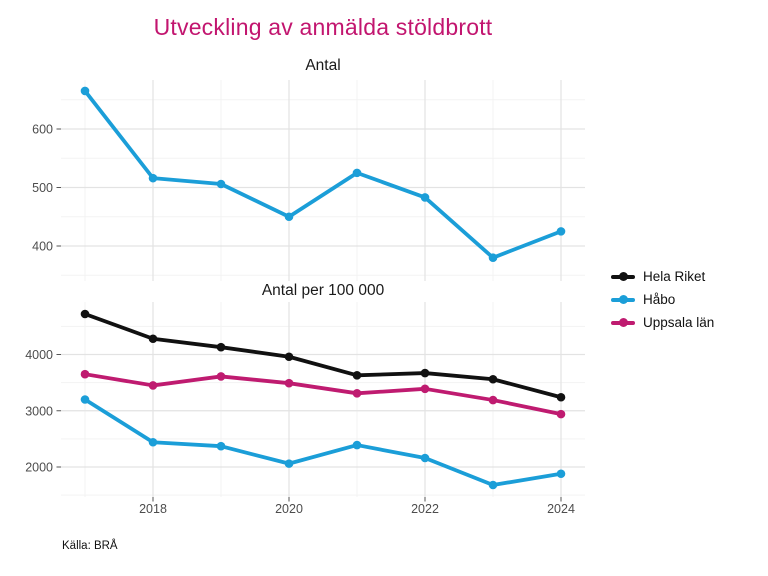 Image resolution: width=768 pixels, height=576 pixels. What do you see at coordinates (323, 65) in the screenshot?
I see `facet-label-antal: Antal` at bounding box center [323, 65].